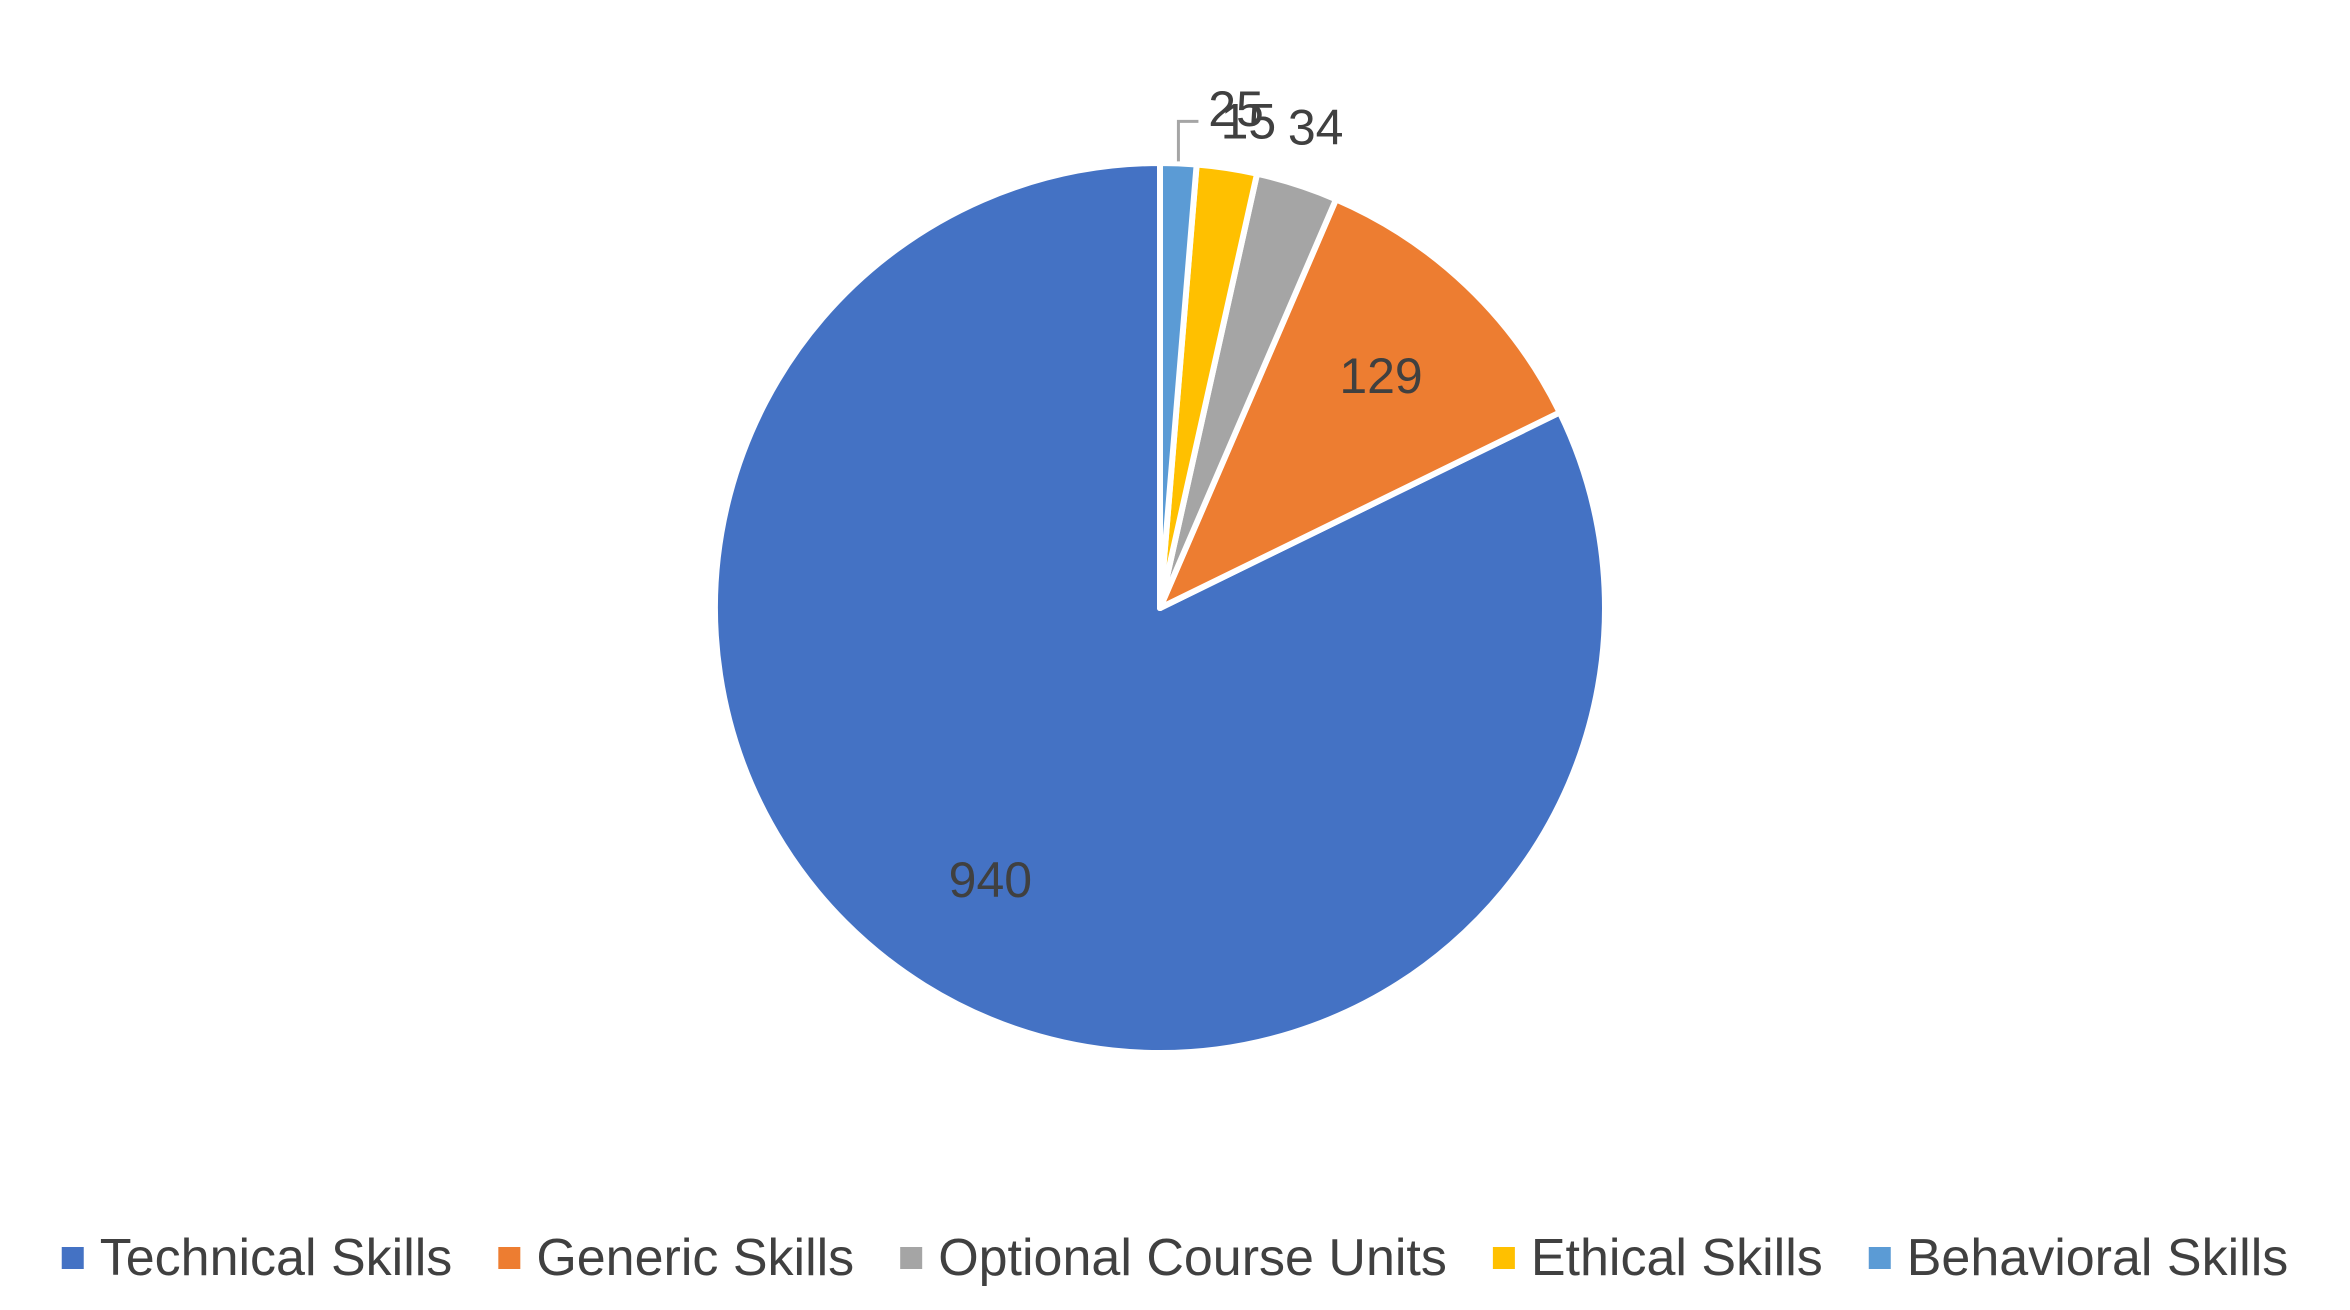 The image size is (2350, 1310). I want to click on legend-swatch-technical-skills, so click(72, 1258).